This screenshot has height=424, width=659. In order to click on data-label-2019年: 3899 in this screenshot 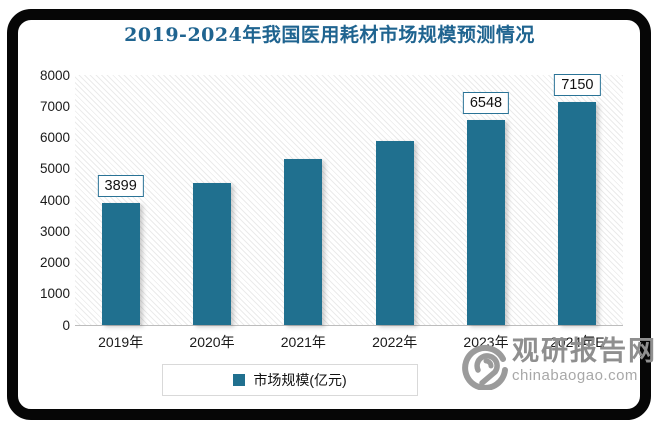, I will do `click(120, 186)`.